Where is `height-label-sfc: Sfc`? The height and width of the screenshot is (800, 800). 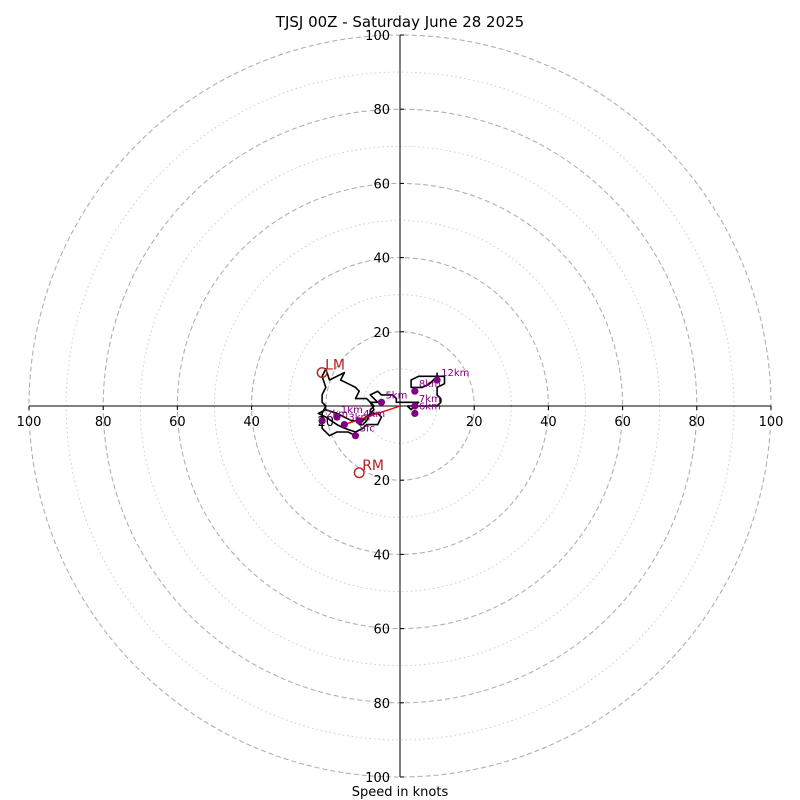 height-label-sfc: Sfc is located at coordinates (366, 429).